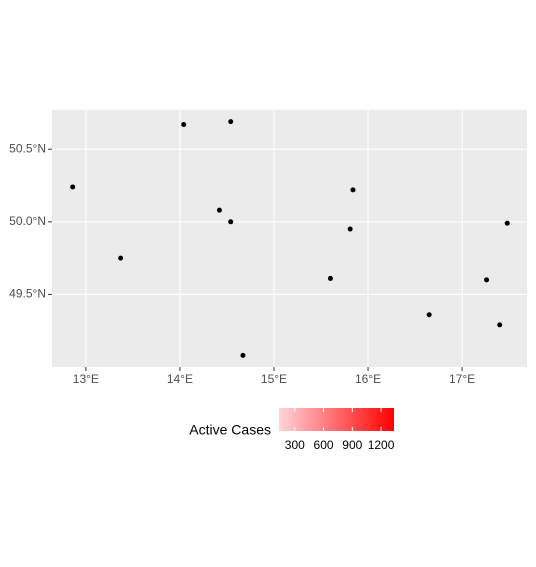 This screenshot has height=567, width=536. I want to click on x-tick-label: 14°E, so click(180, 379).